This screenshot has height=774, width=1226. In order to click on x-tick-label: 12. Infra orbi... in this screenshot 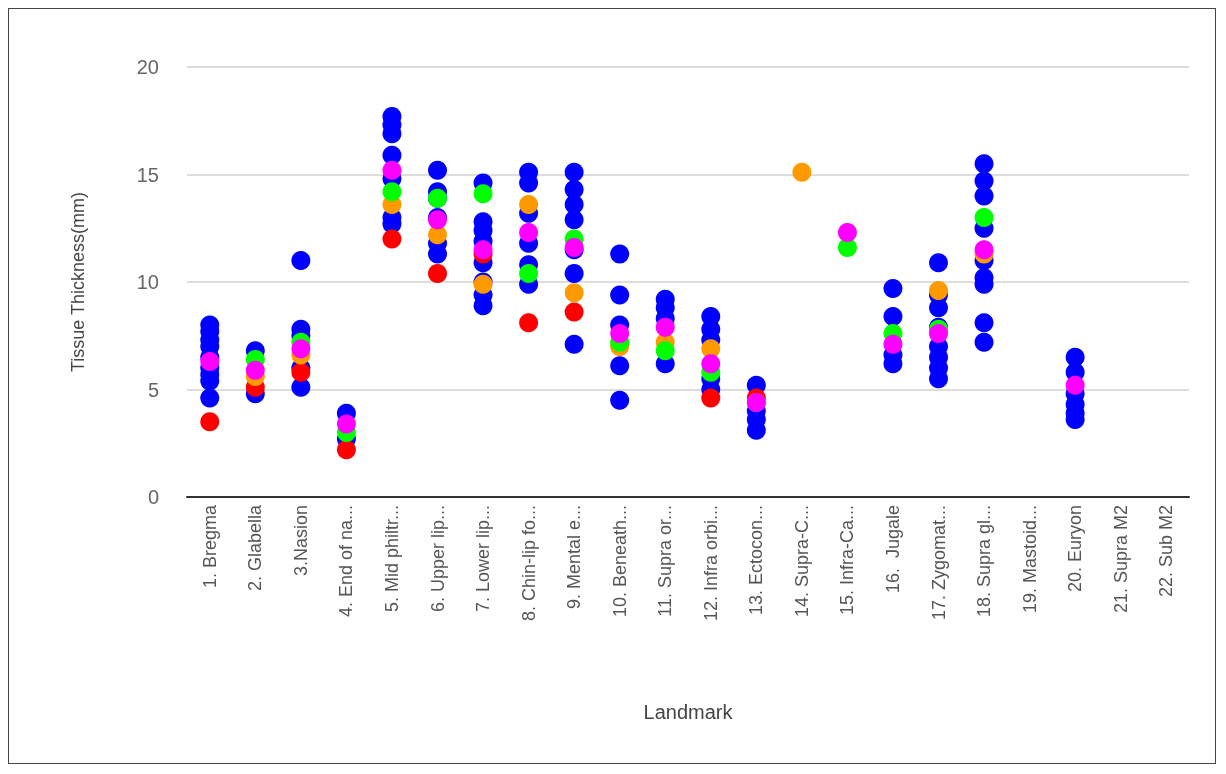, I will do `click(710, 563)`.